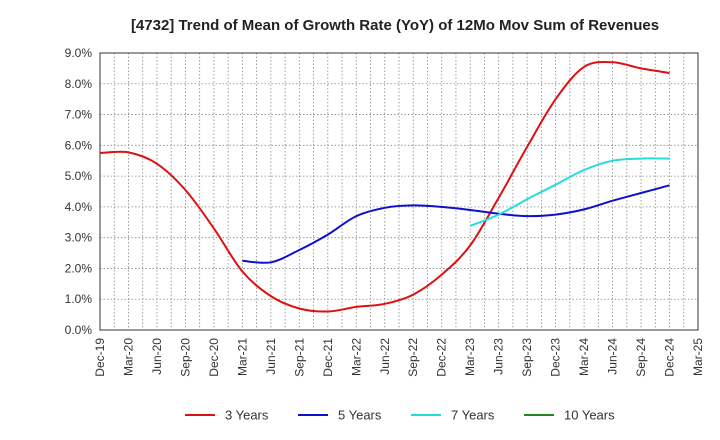 The height and width of the screenshot is (440, 720). I want to click on x-tick-label: Mar-22, so click(356, 357).